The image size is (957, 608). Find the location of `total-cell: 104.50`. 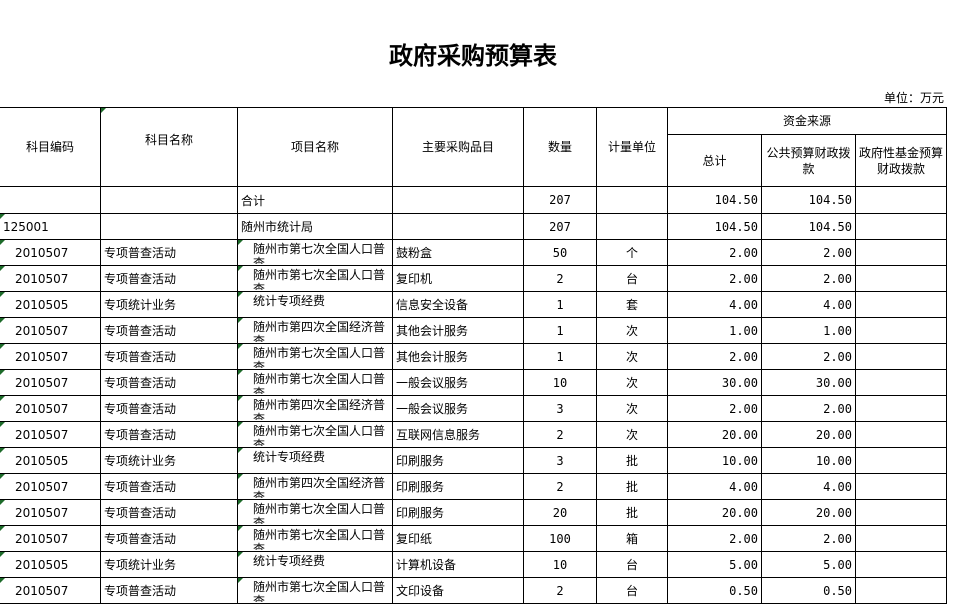

total-cell: 104.50 is located at coordinates (714, 200).